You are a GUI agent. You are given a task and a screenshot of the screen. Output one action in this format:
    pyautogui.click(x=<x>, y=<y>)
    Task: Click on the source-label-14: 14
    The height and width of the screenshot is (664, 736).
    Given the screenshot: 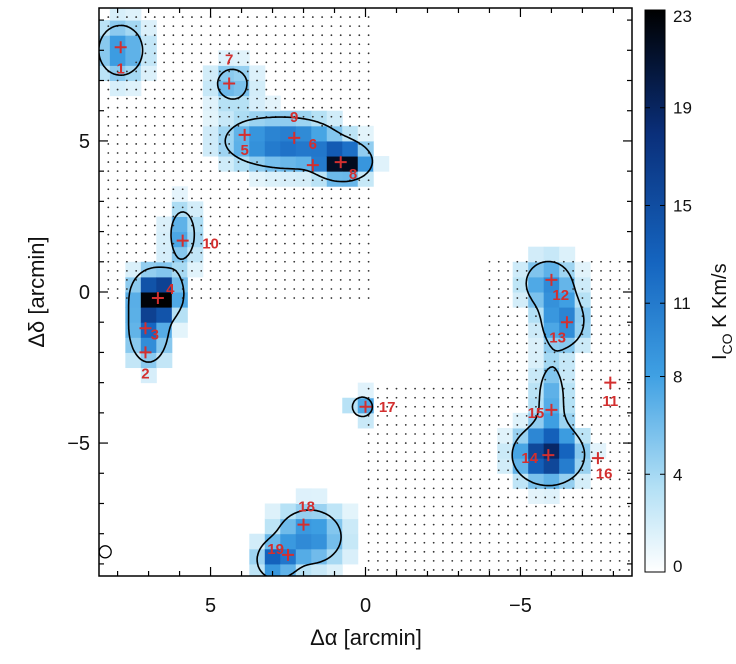 What is the action you would take?
    pyautogui.click(x=529, y=458)
    